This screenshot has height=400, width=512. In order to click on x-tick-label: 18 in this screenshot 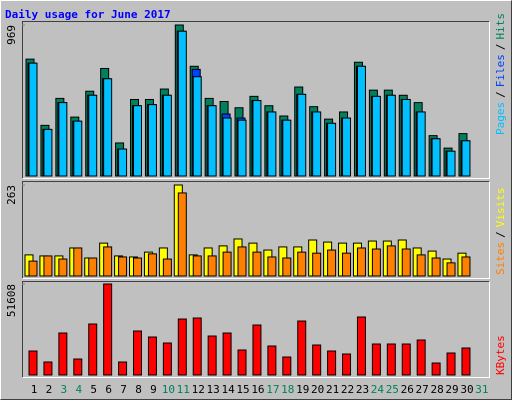, I will do `click(287, 389)`.